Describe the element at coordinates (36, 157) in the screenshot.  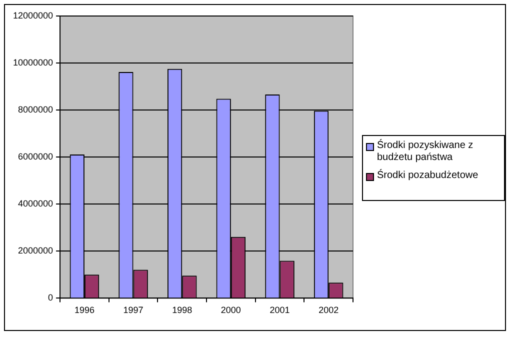
I see `y-tick-label: 6000000` at that location.